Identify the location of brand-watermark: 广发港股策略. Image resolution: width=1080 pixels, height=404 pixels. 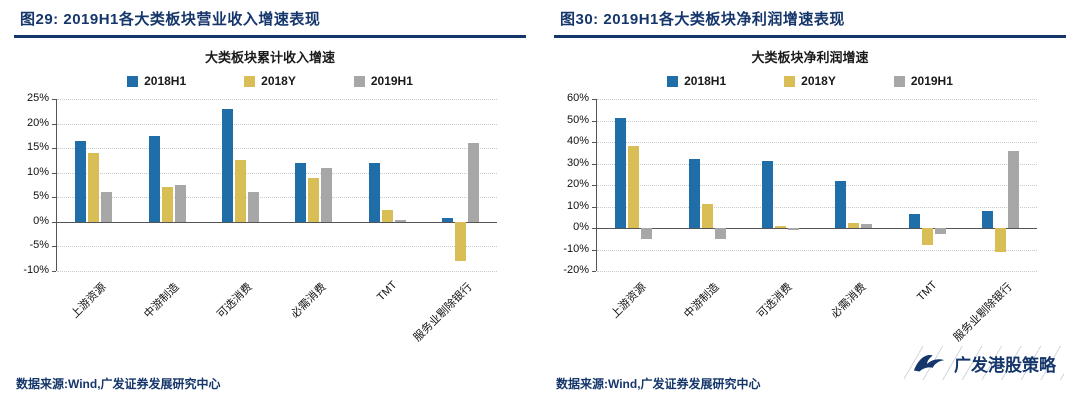
(984, 363).